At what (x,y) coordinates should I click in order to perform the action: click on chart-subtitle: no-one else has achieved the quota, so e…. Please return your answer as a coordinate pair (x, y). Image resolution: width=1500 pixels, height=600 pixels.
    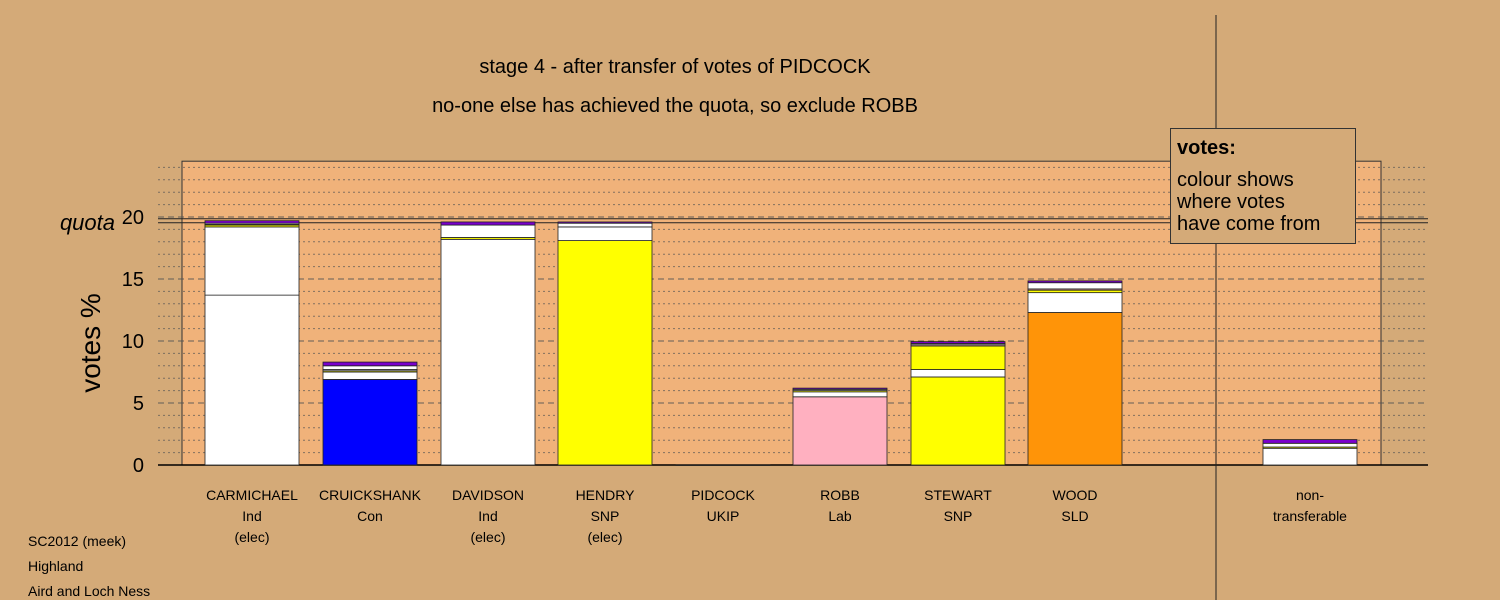
    Looking at the image, I should click on (675, 106).